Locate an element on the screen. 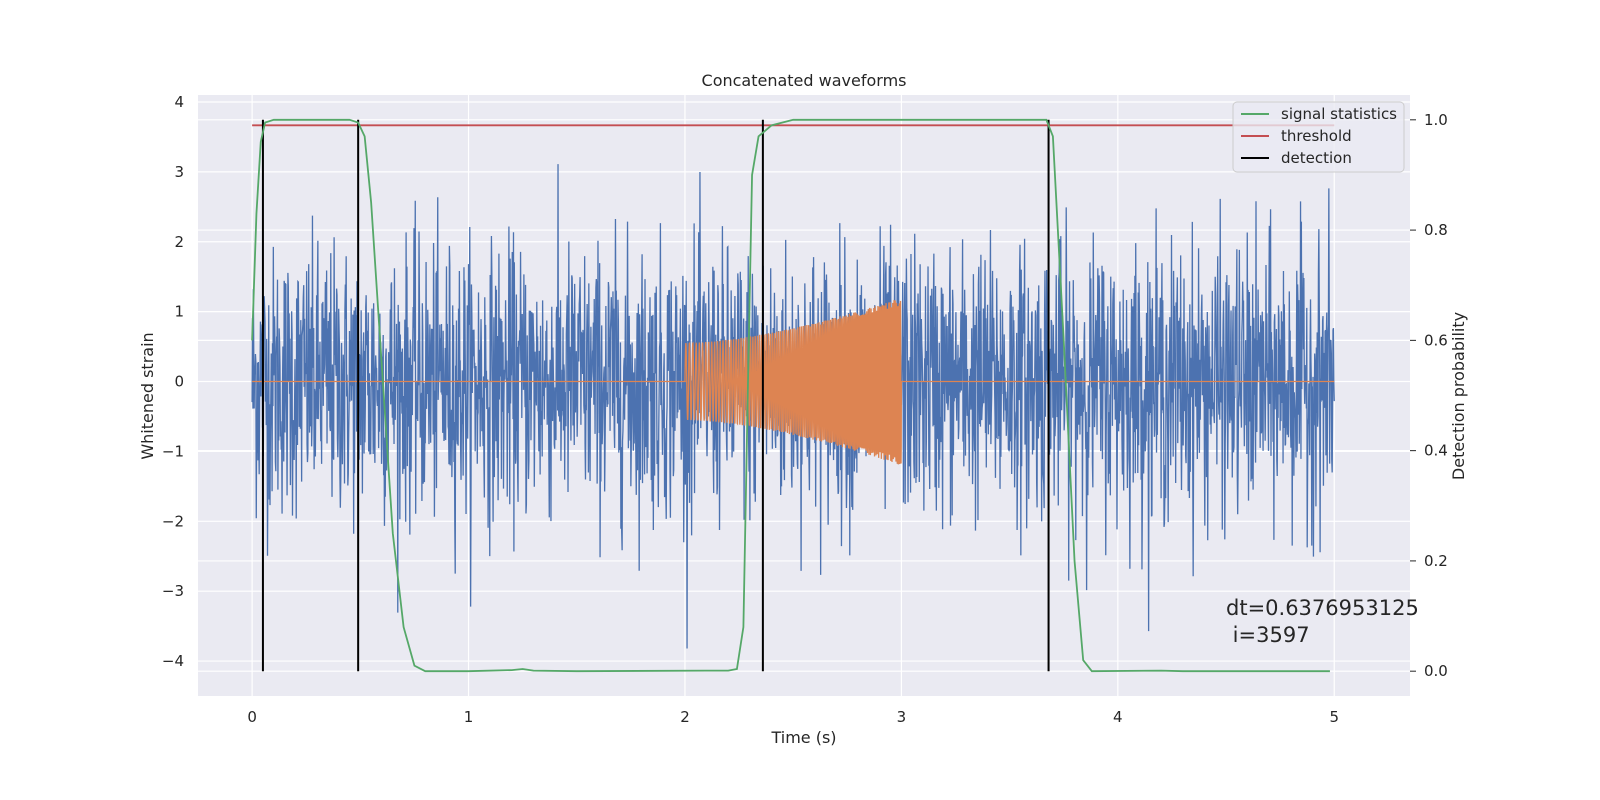 This screenshot has height=800, width=1600. x-tick-label: 2 is located at coordinates (685, 717).